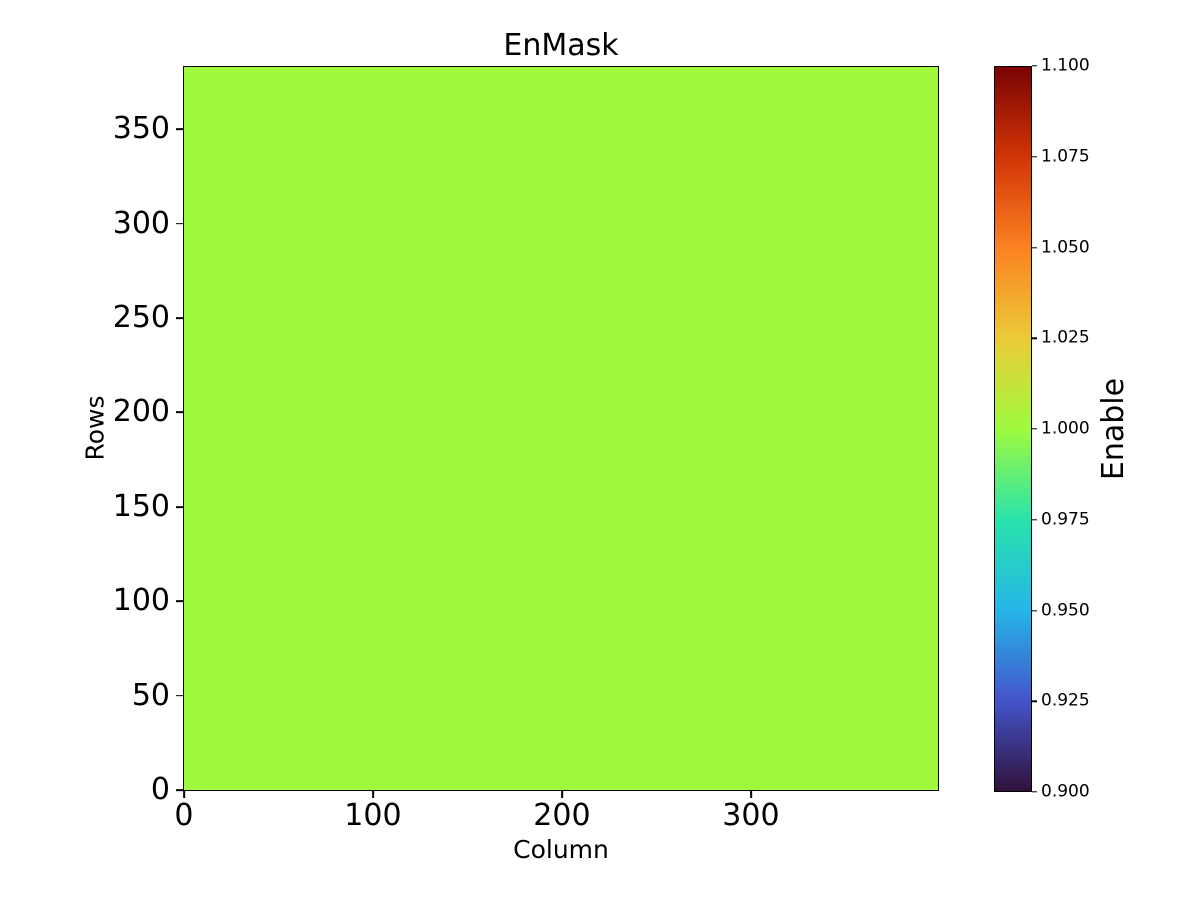 The width and height of the screenshot is (1200, 900). Describe the element at coordinates (95, 428) in the screenshot. I see `y-axis-label: Rows` at that location.